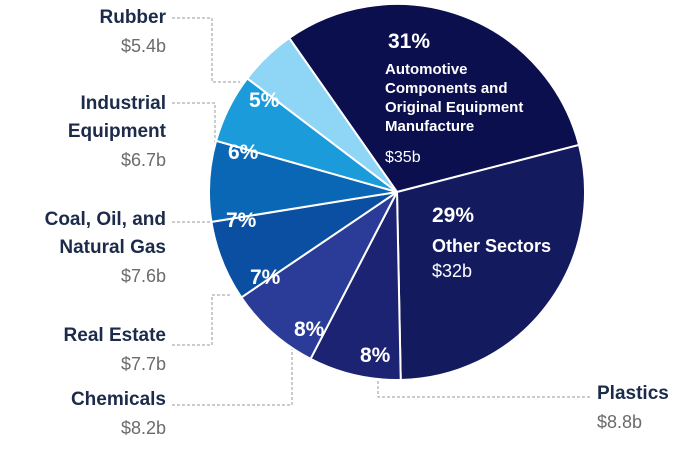 The width and height of the screenshot is (700, 470). I want to click on category-label: Coal, Oil, and Natural Gas, so click(105, 233).